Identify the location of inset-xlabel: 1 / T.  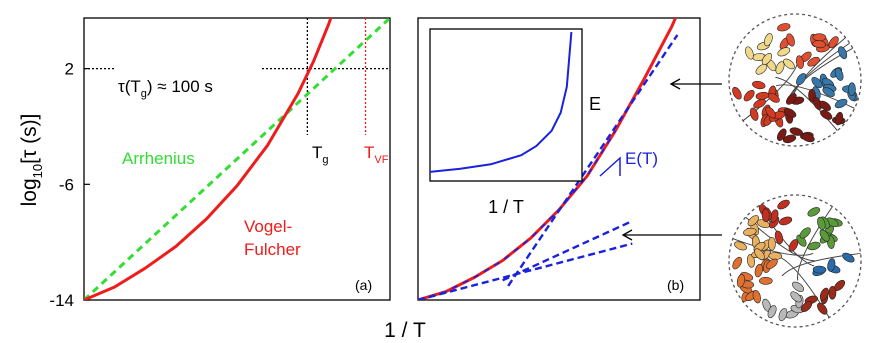
(506, 207).